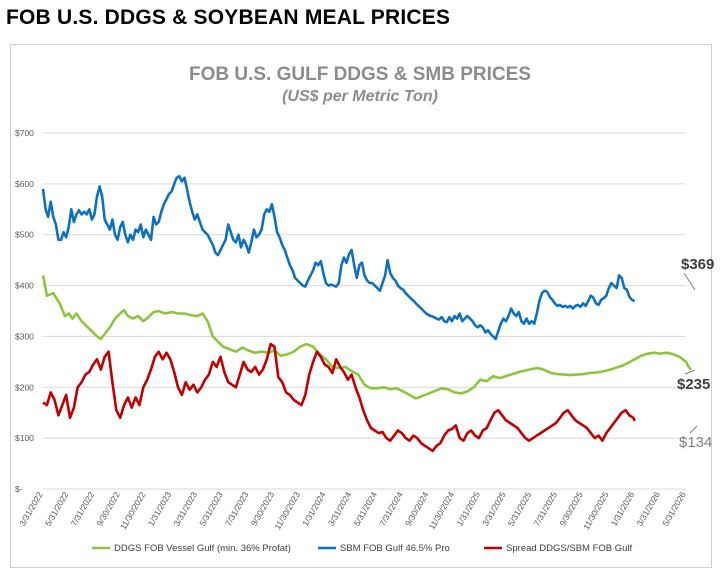  I want to click on x-tick-label: 11/30/2022, so click(133, 511).